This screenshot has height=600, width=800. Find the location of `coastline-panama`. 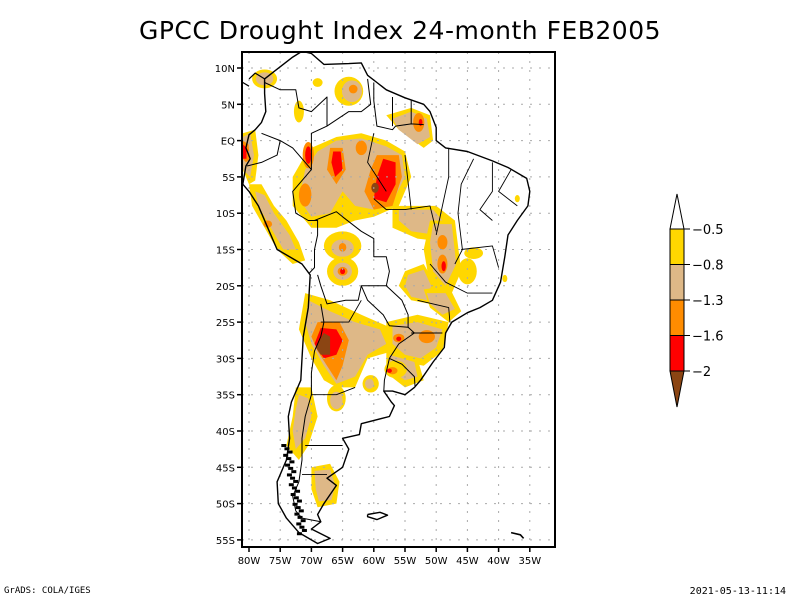

coastline-panama is located at coordinates (256, 76).